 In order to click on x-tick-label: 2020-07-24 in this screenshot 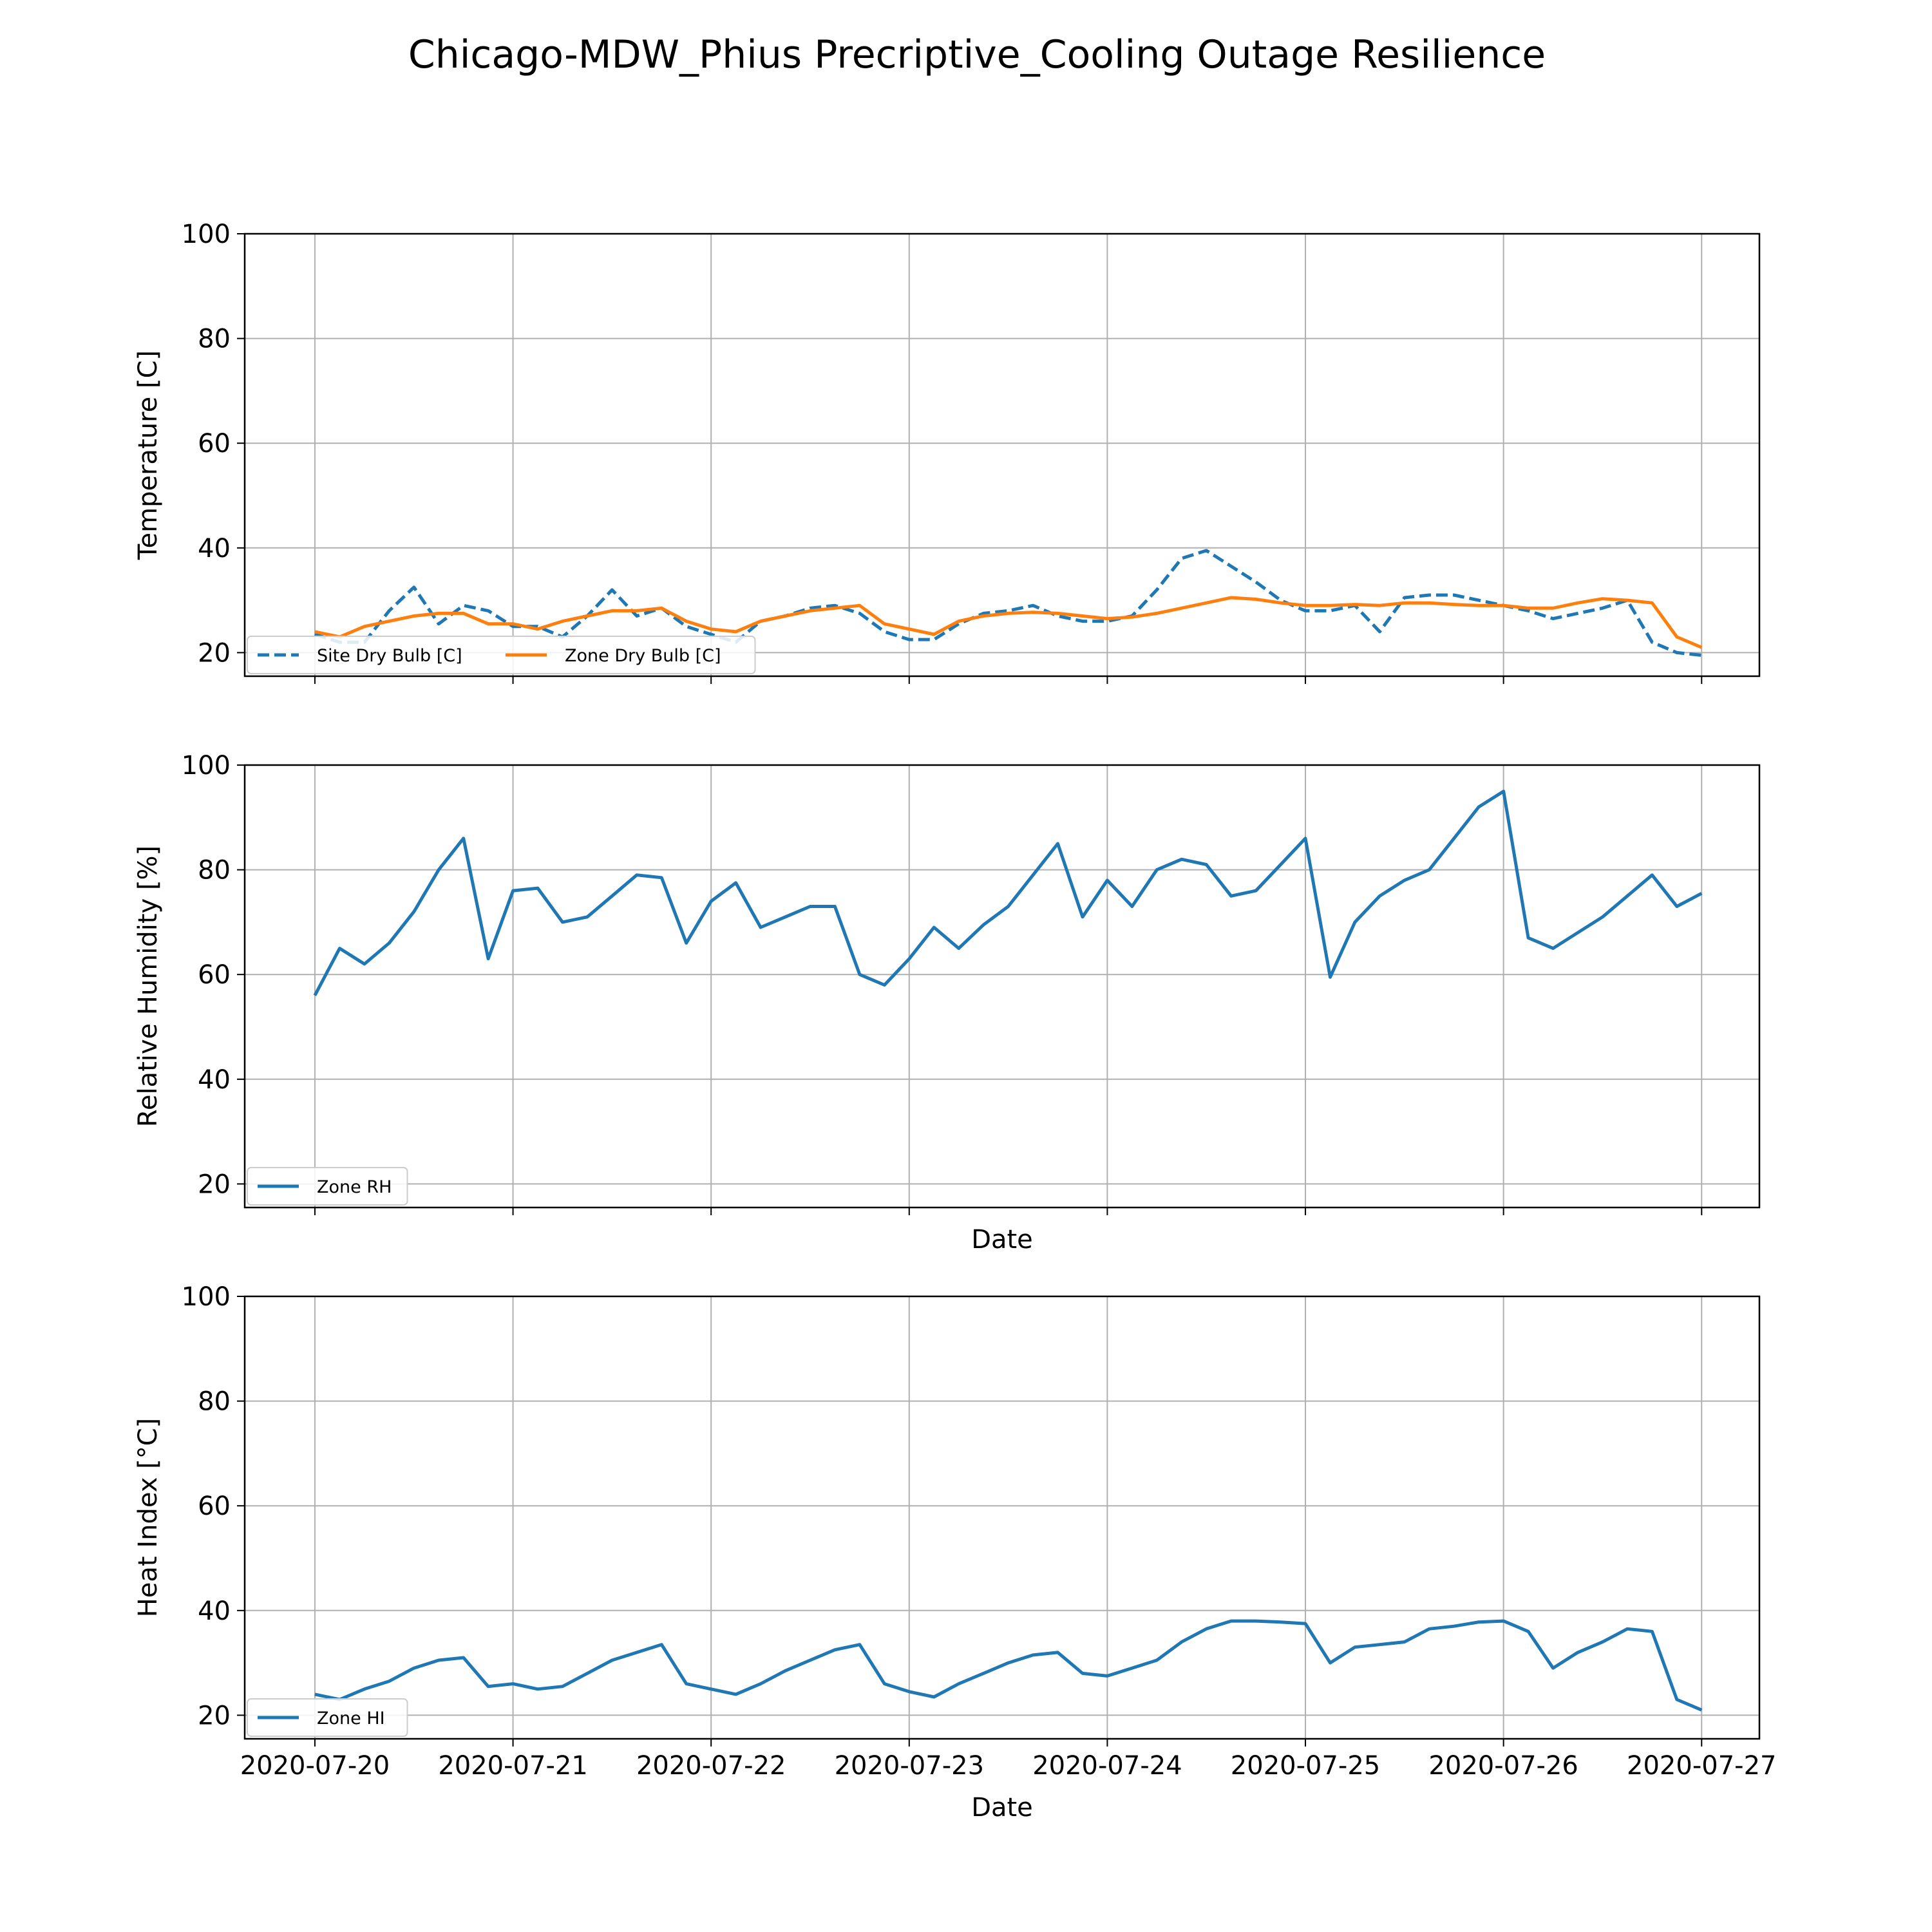, I will do `click(1107, 1766)`.